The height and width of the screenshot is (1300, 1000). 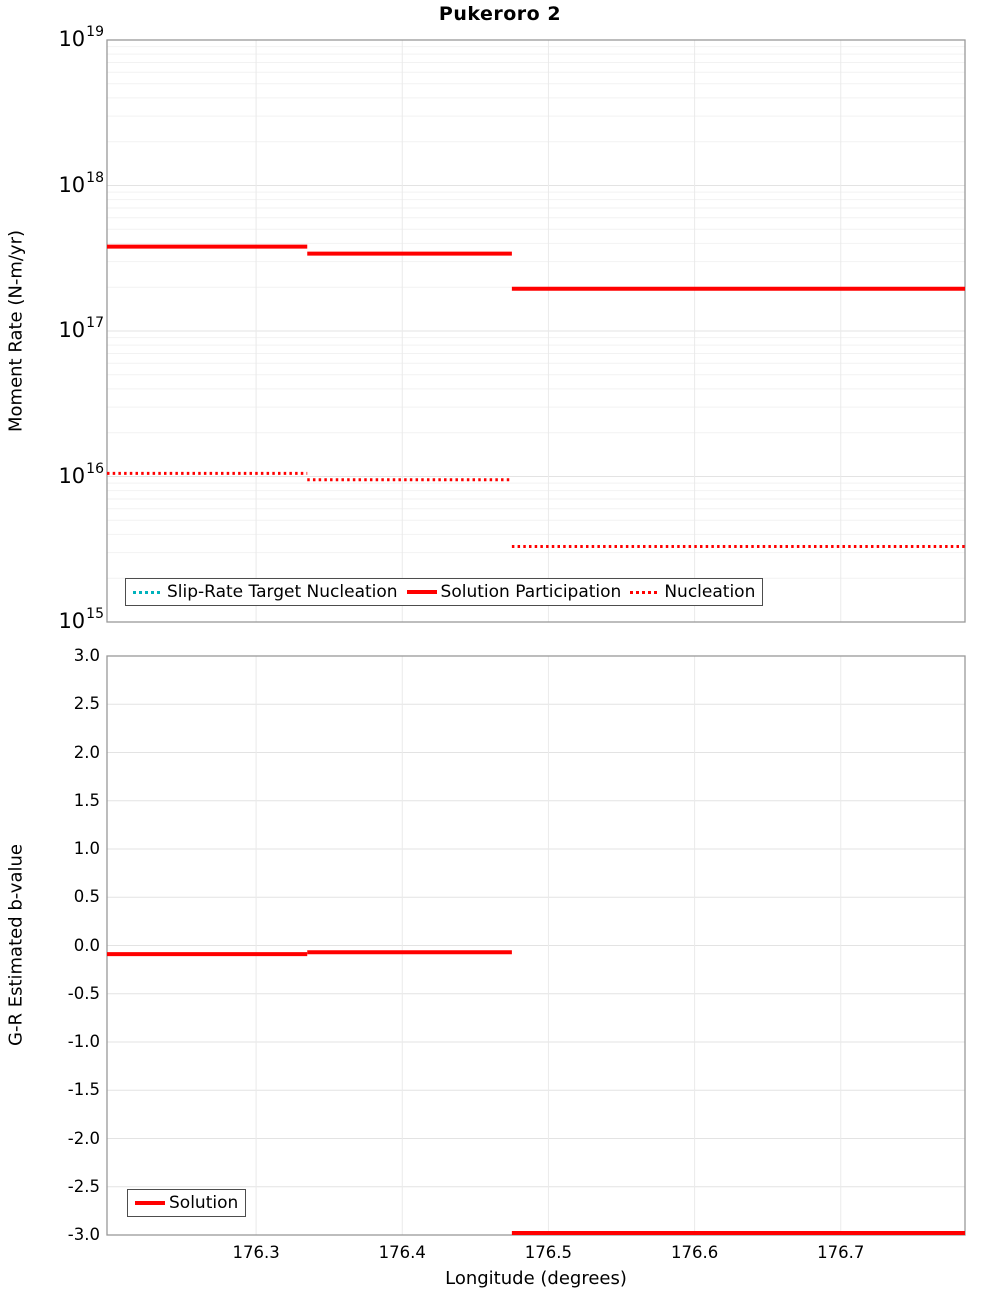 I want to click on legend-label: Nucleation, so click(x=710, y=592).